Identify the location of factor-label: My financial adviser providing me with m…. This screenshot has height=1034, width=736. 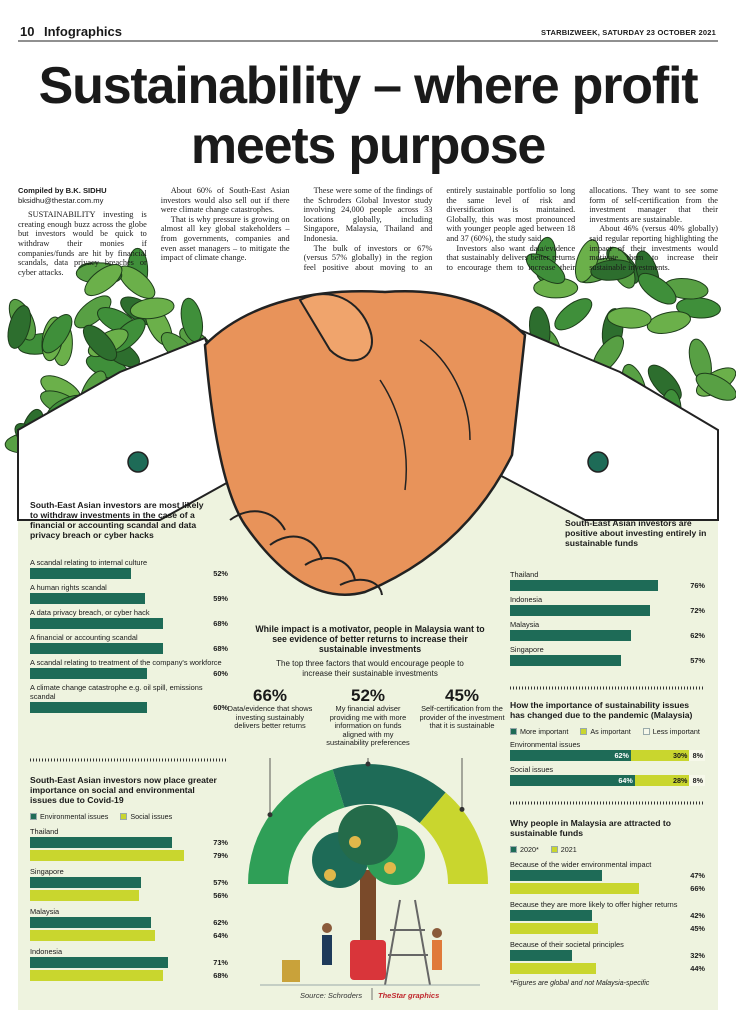
(368, 725).